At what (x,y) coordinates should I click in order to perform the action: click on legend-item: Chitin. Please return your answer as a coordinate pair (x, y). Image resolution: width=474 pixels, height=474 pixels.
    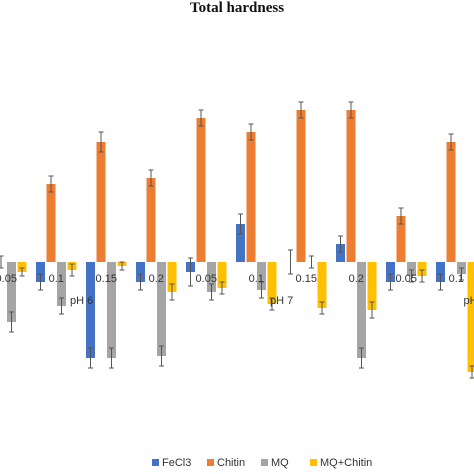
    Looking at the image, I should click on (226, 463).